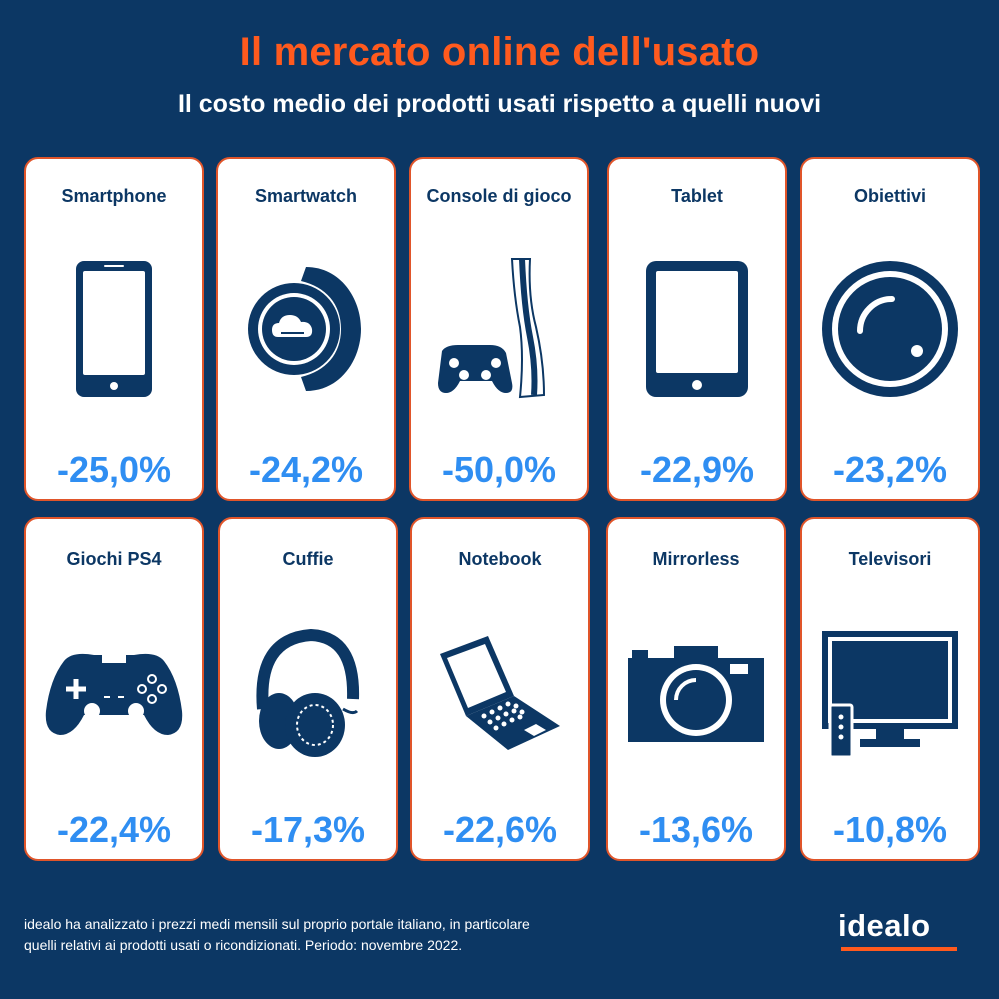  Describe the element at coordinates (114, 694) in the screenshot. I see `gamepad-icon` at that location.